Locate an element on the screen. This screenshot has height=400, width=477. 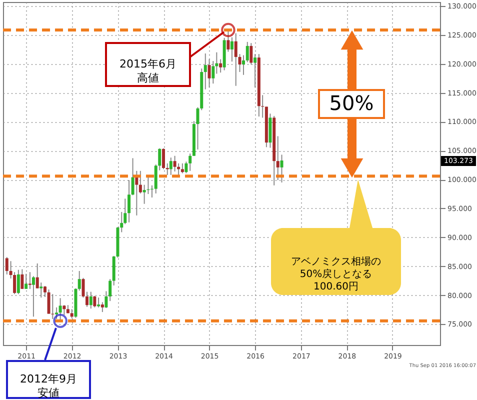
annotation: 2012年9月安値 is located at coordinates (48, 386).